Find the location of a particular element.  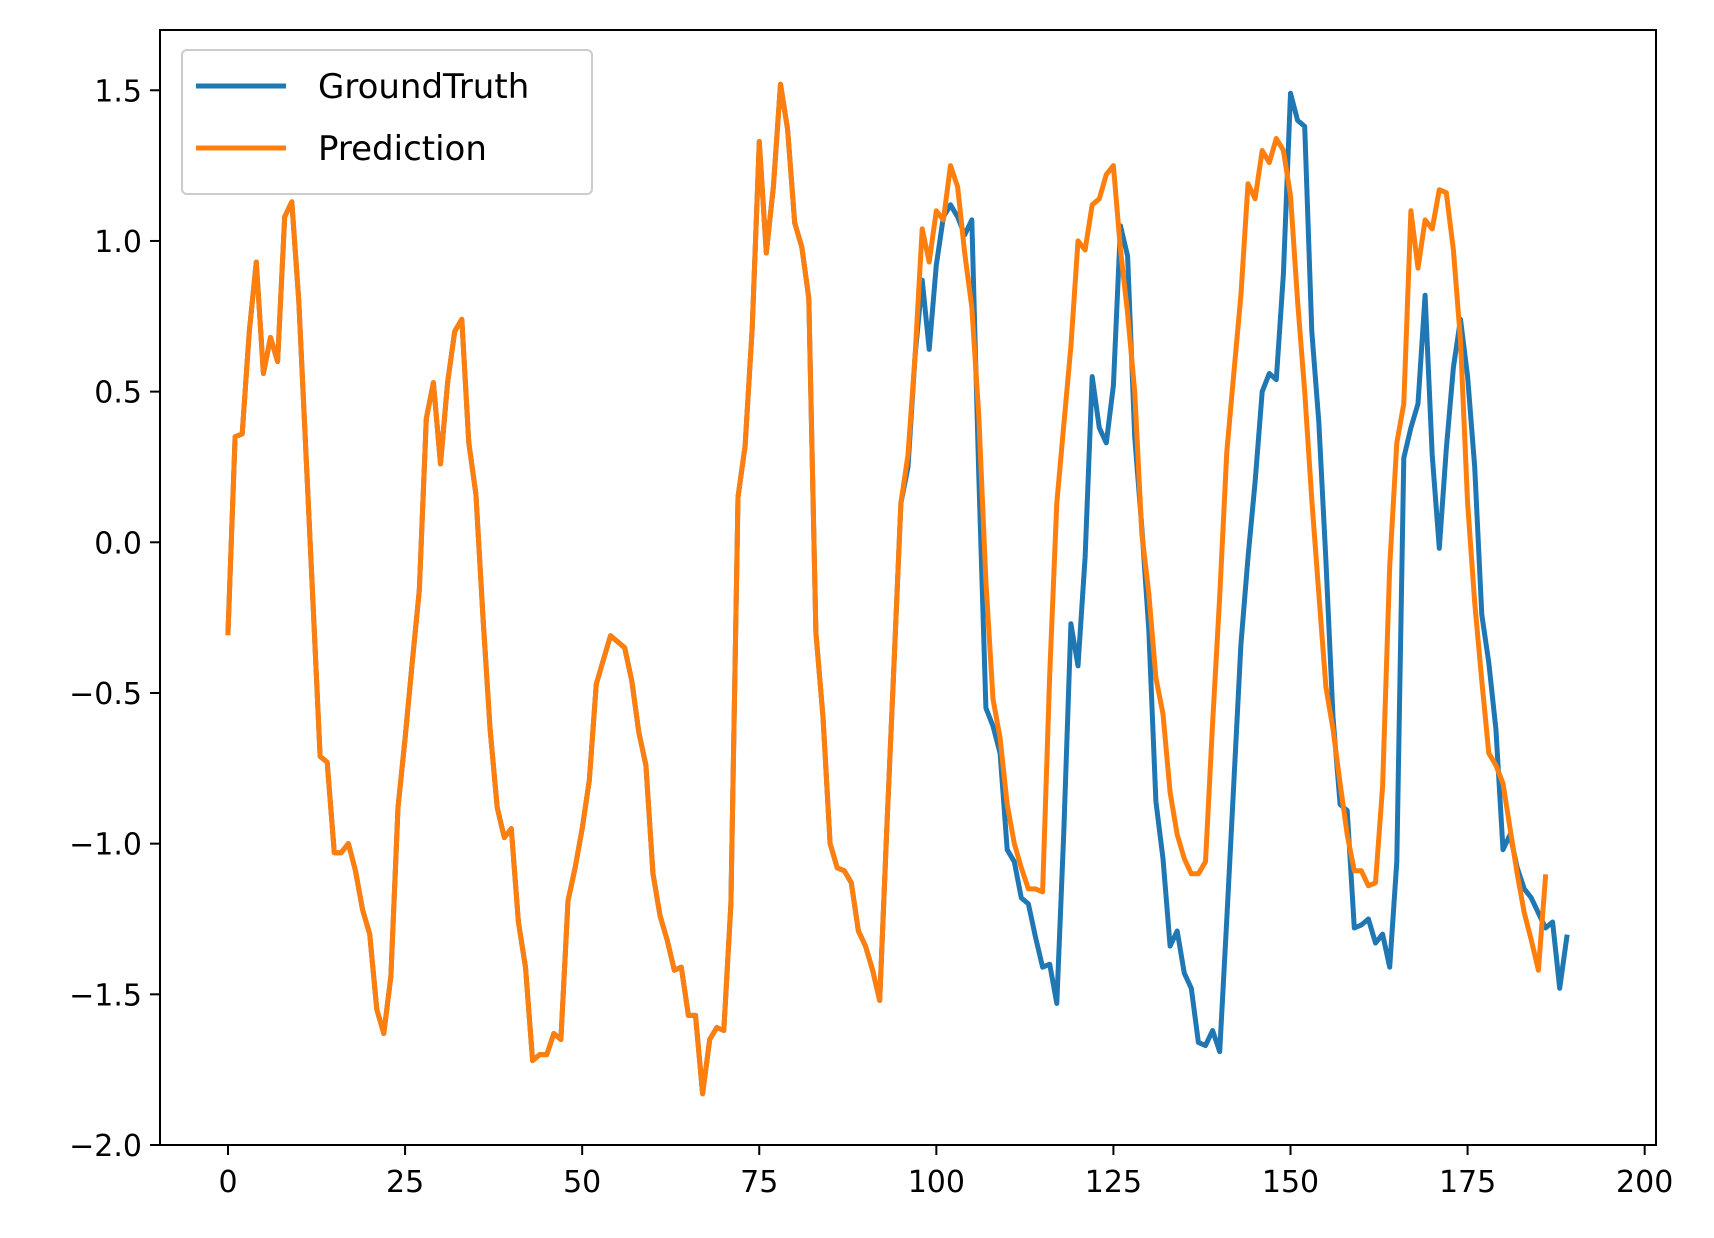

y-tick-label: −2.0 is located at coordinates (105, 1146).